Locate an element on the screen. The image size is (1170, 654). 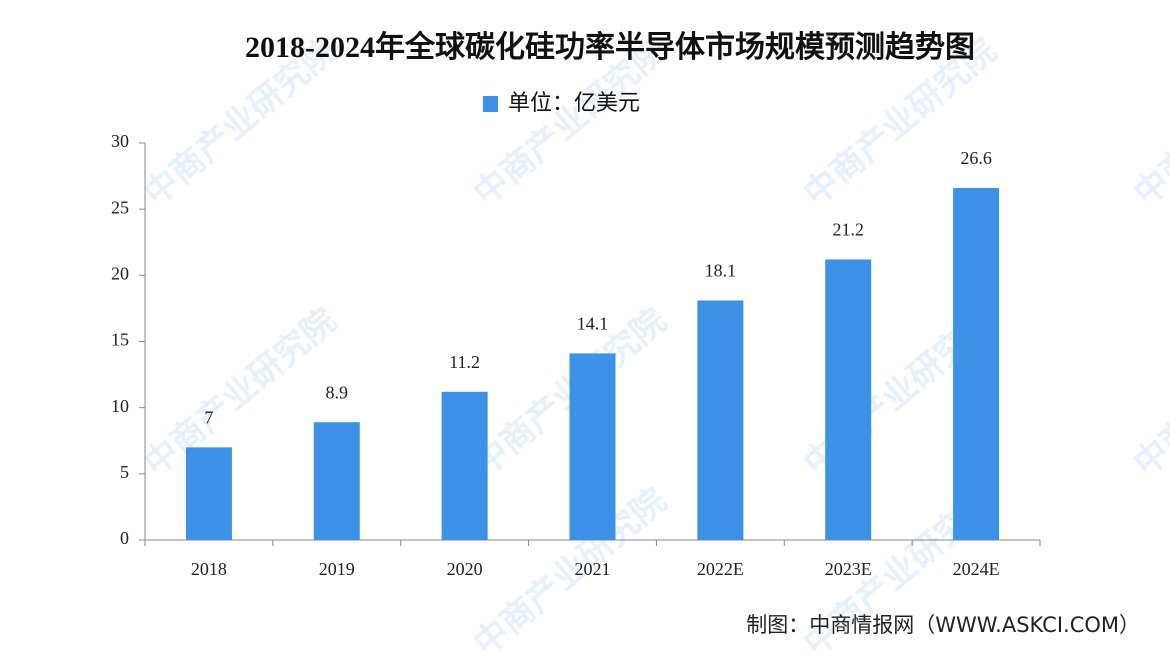
y-tick-label: 10 is located at coordinates (120, 406).